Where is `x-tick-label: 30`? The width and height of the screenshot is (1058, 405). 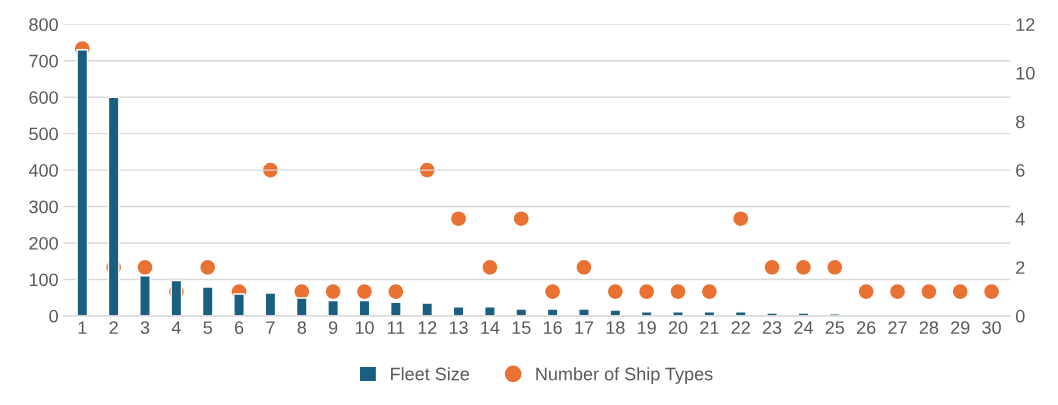
x-tick-label: 30 is located at coordinates (991, 328).